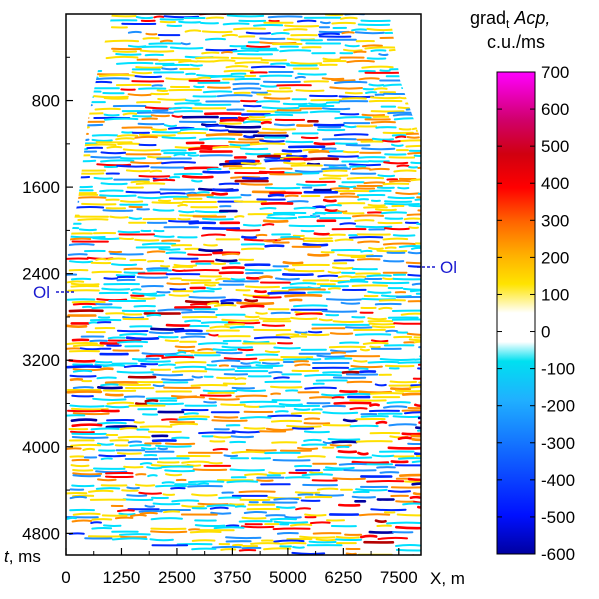 The height and width of the screenshot is (599, 599). What do you see at coordinates (448, 267) in the screenshot?
I see `horizon-right-label: Ol` at bounding box center [448, 267].